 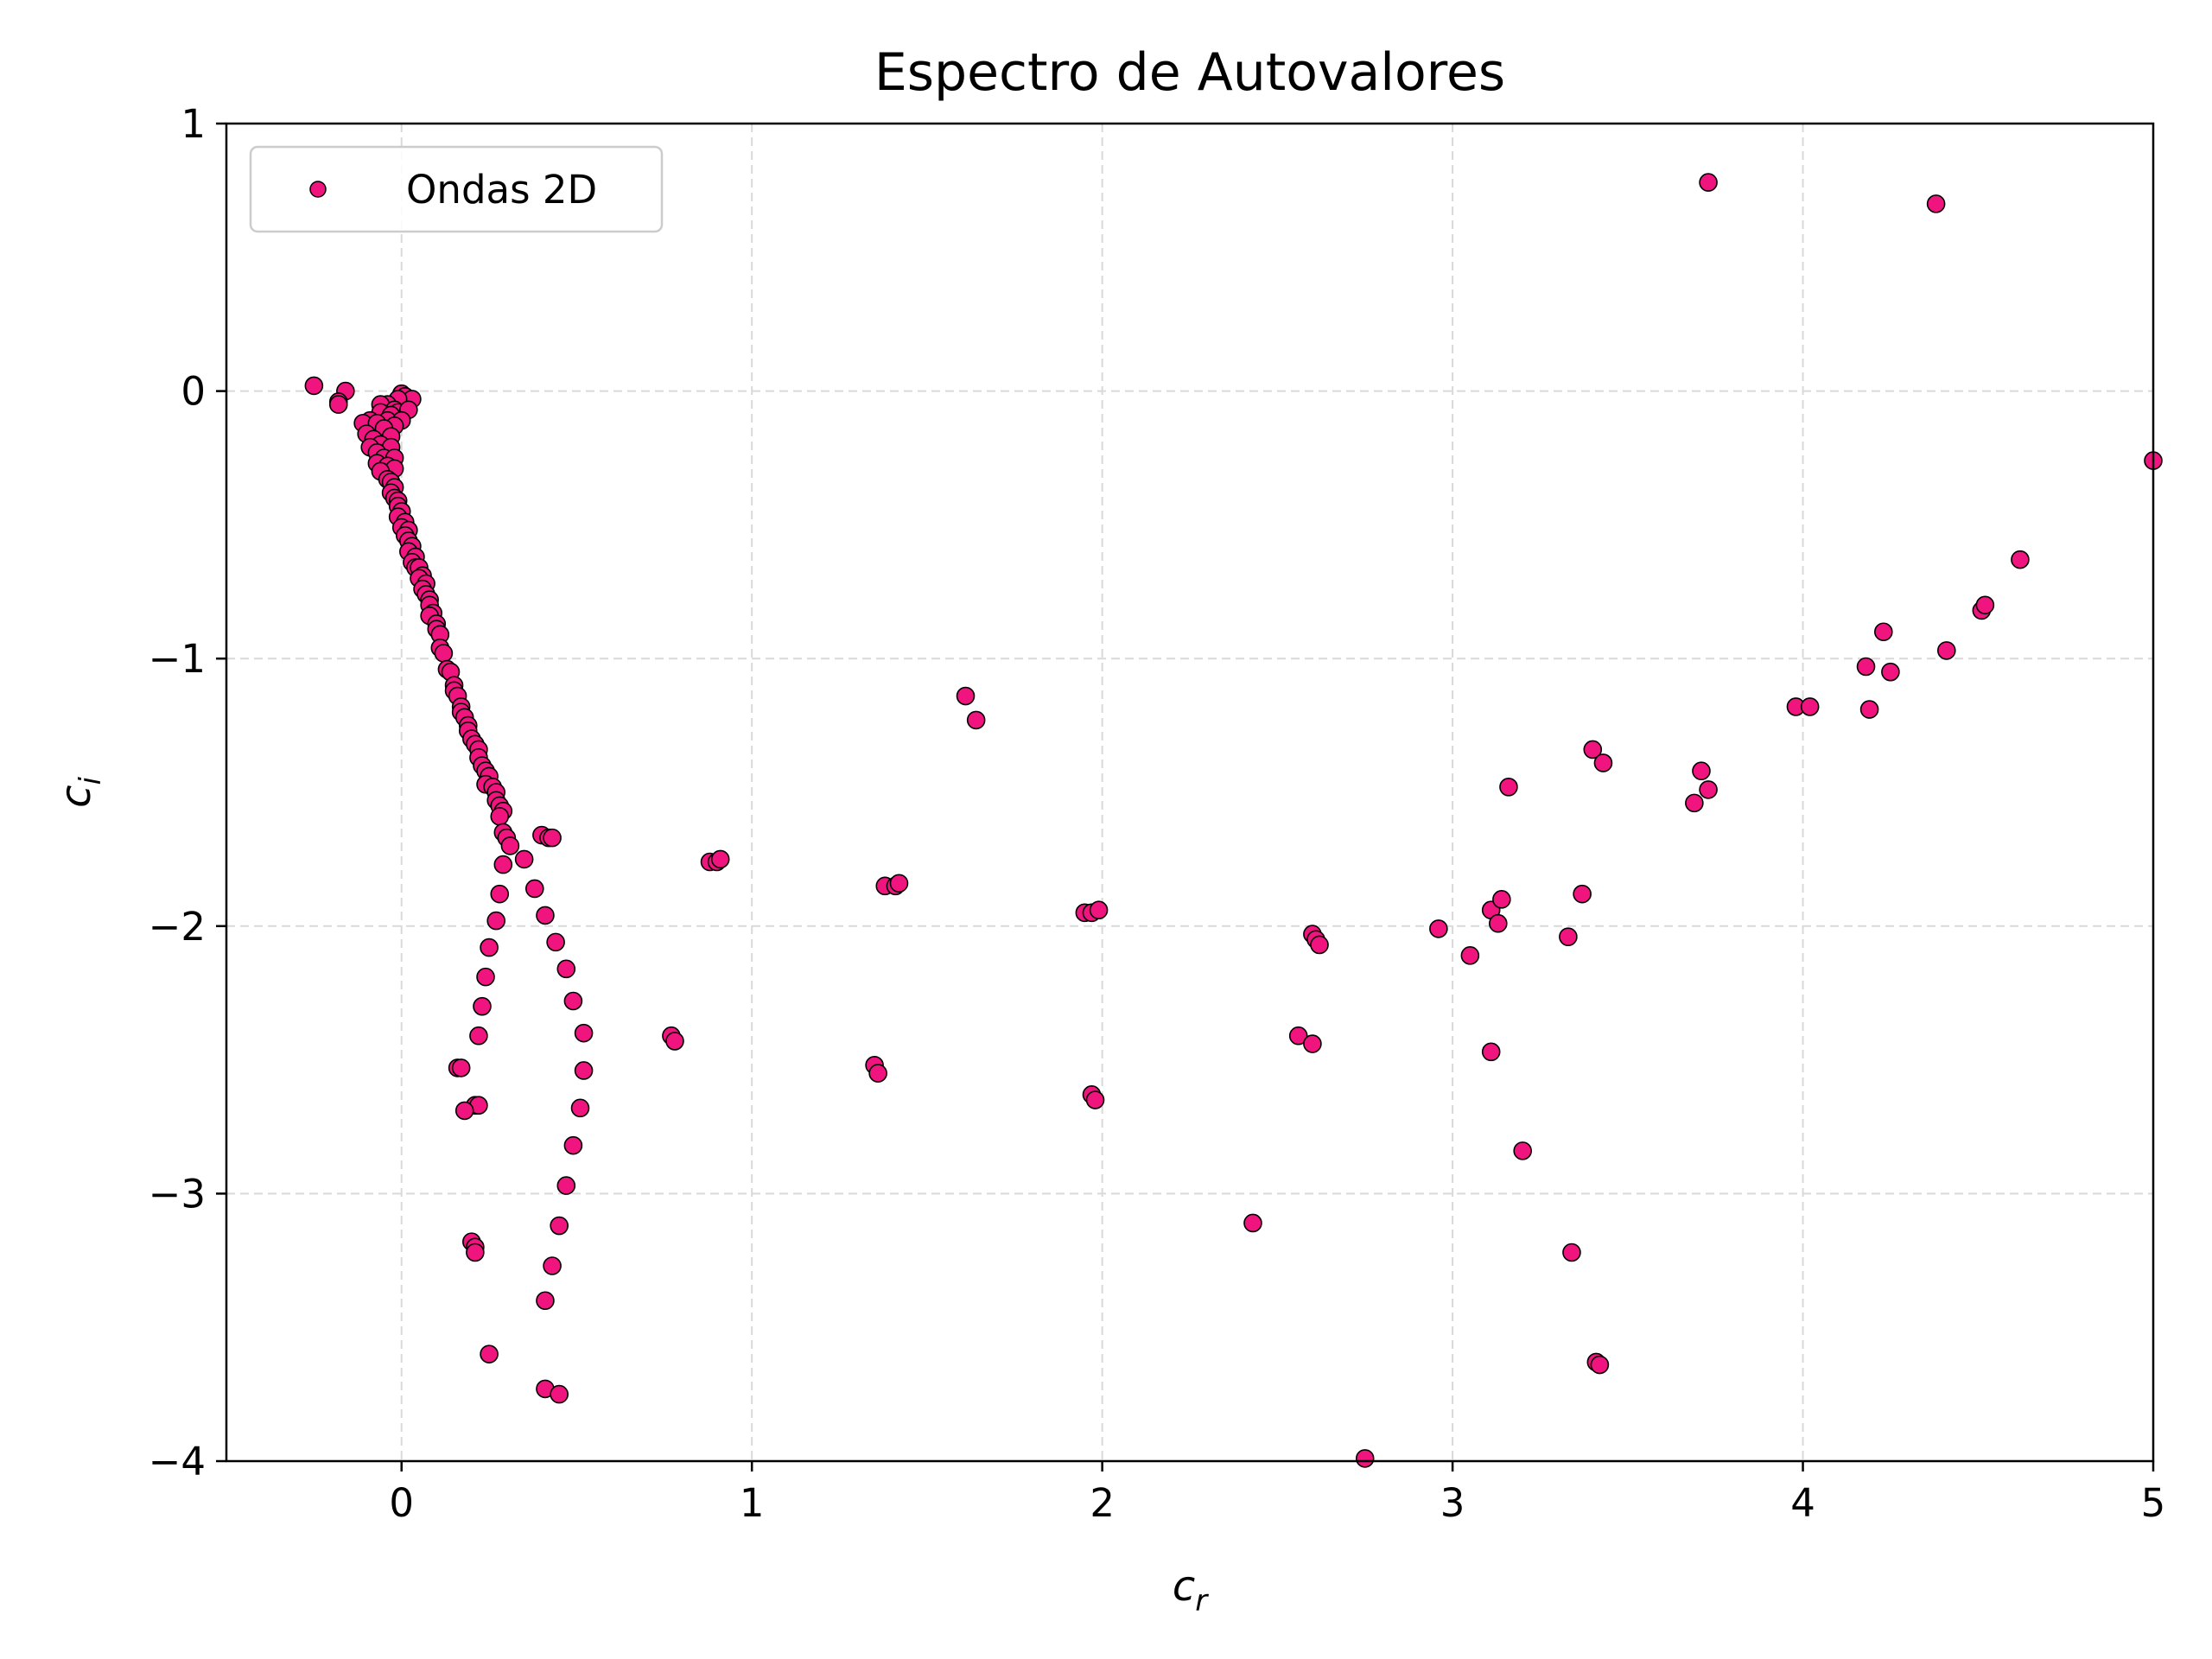 What do you see at coordinates (177, 659) in the screenshot?
I see `y-tick-label: −1` at bounding box center [177, 659].